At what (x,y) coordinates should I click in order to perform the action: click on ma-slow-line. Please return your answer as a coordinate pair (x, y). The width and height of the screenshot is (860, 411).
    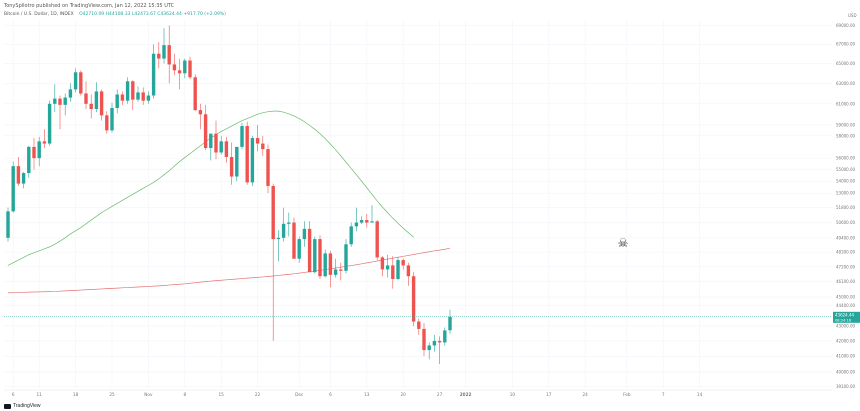
    Looking at the image, I should click on (229, 270).